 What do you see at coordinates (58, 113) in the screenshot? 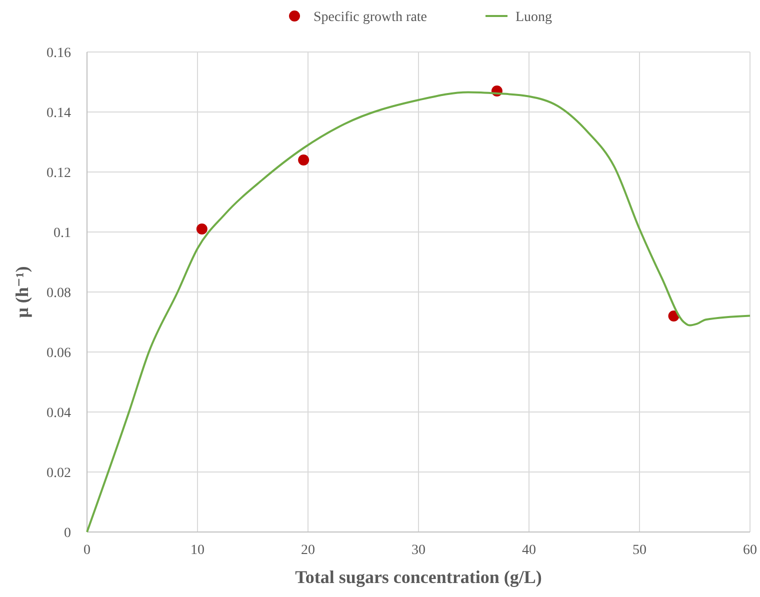
I see `y-tick-label: 0.14` at bounding box center [58, 113].